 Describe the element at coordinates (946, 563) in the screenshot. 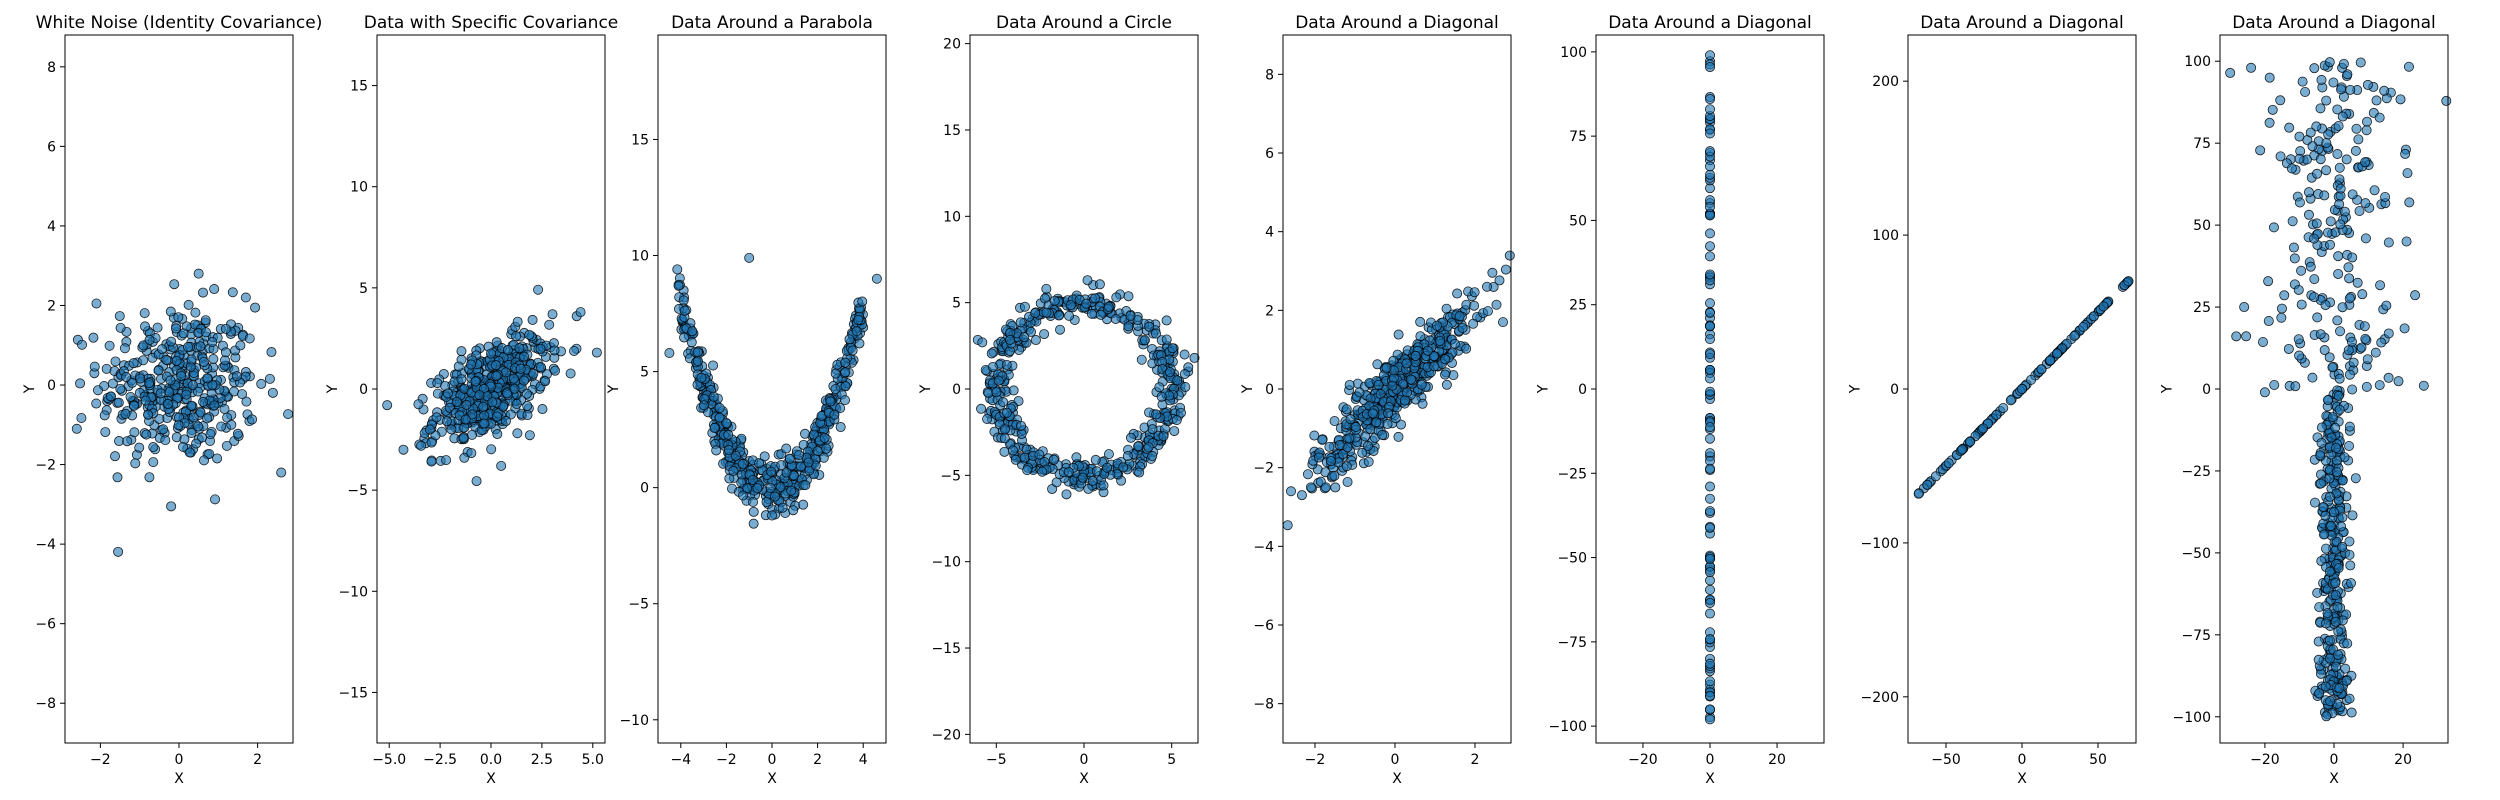

I see `y-tick-label: −10` at that location.